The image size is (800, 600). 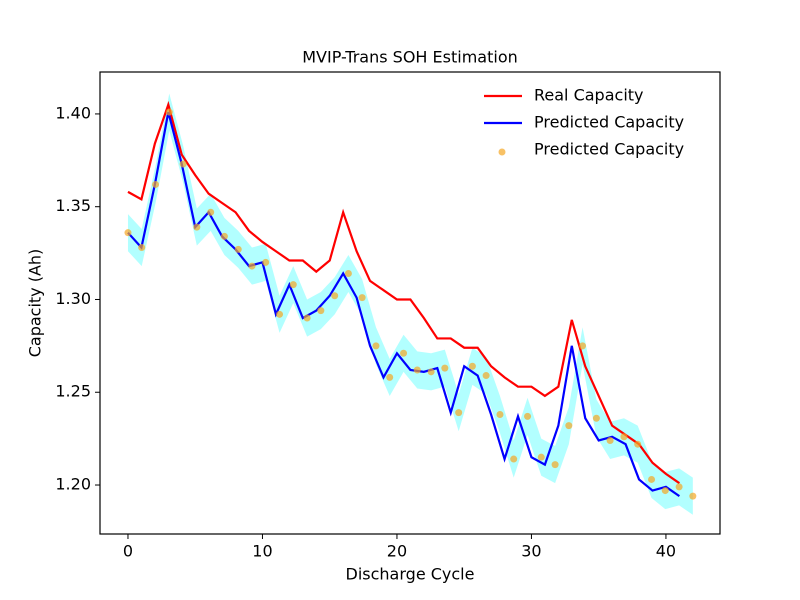 I want to click on x-axis-label: Discharge Cycle, so click(x=410, y=574).